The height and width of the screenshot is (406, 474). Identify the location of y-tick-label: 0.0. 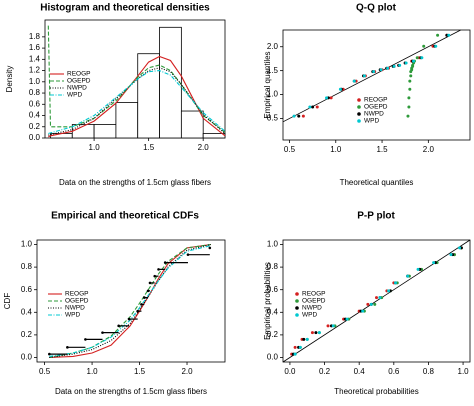
(35, 137).